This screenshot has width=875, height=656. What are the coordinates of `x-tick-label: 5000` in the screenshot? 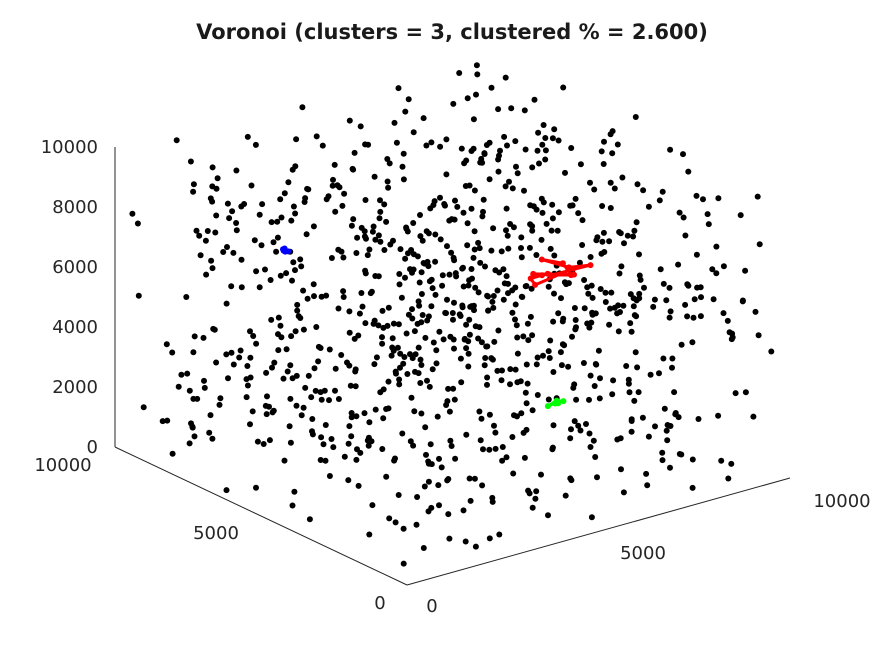 It's located at (643, 553).